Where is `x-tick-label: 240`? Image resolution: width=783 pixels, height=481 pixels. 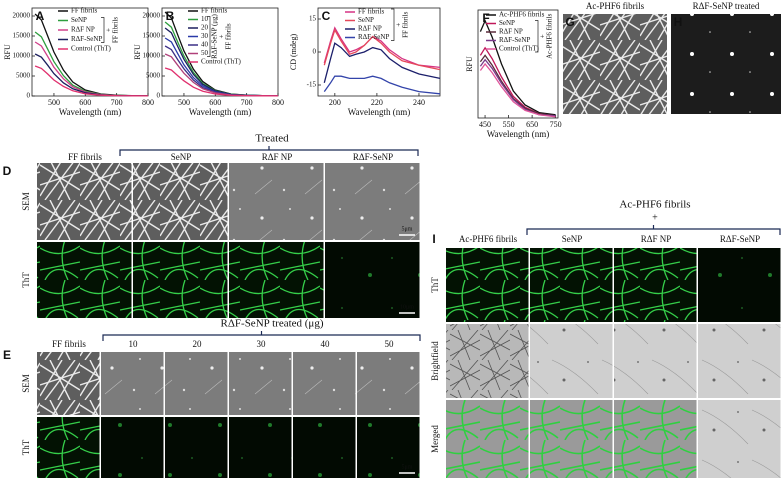 x-tick-label: 240 is located at coordinates (419, 102).